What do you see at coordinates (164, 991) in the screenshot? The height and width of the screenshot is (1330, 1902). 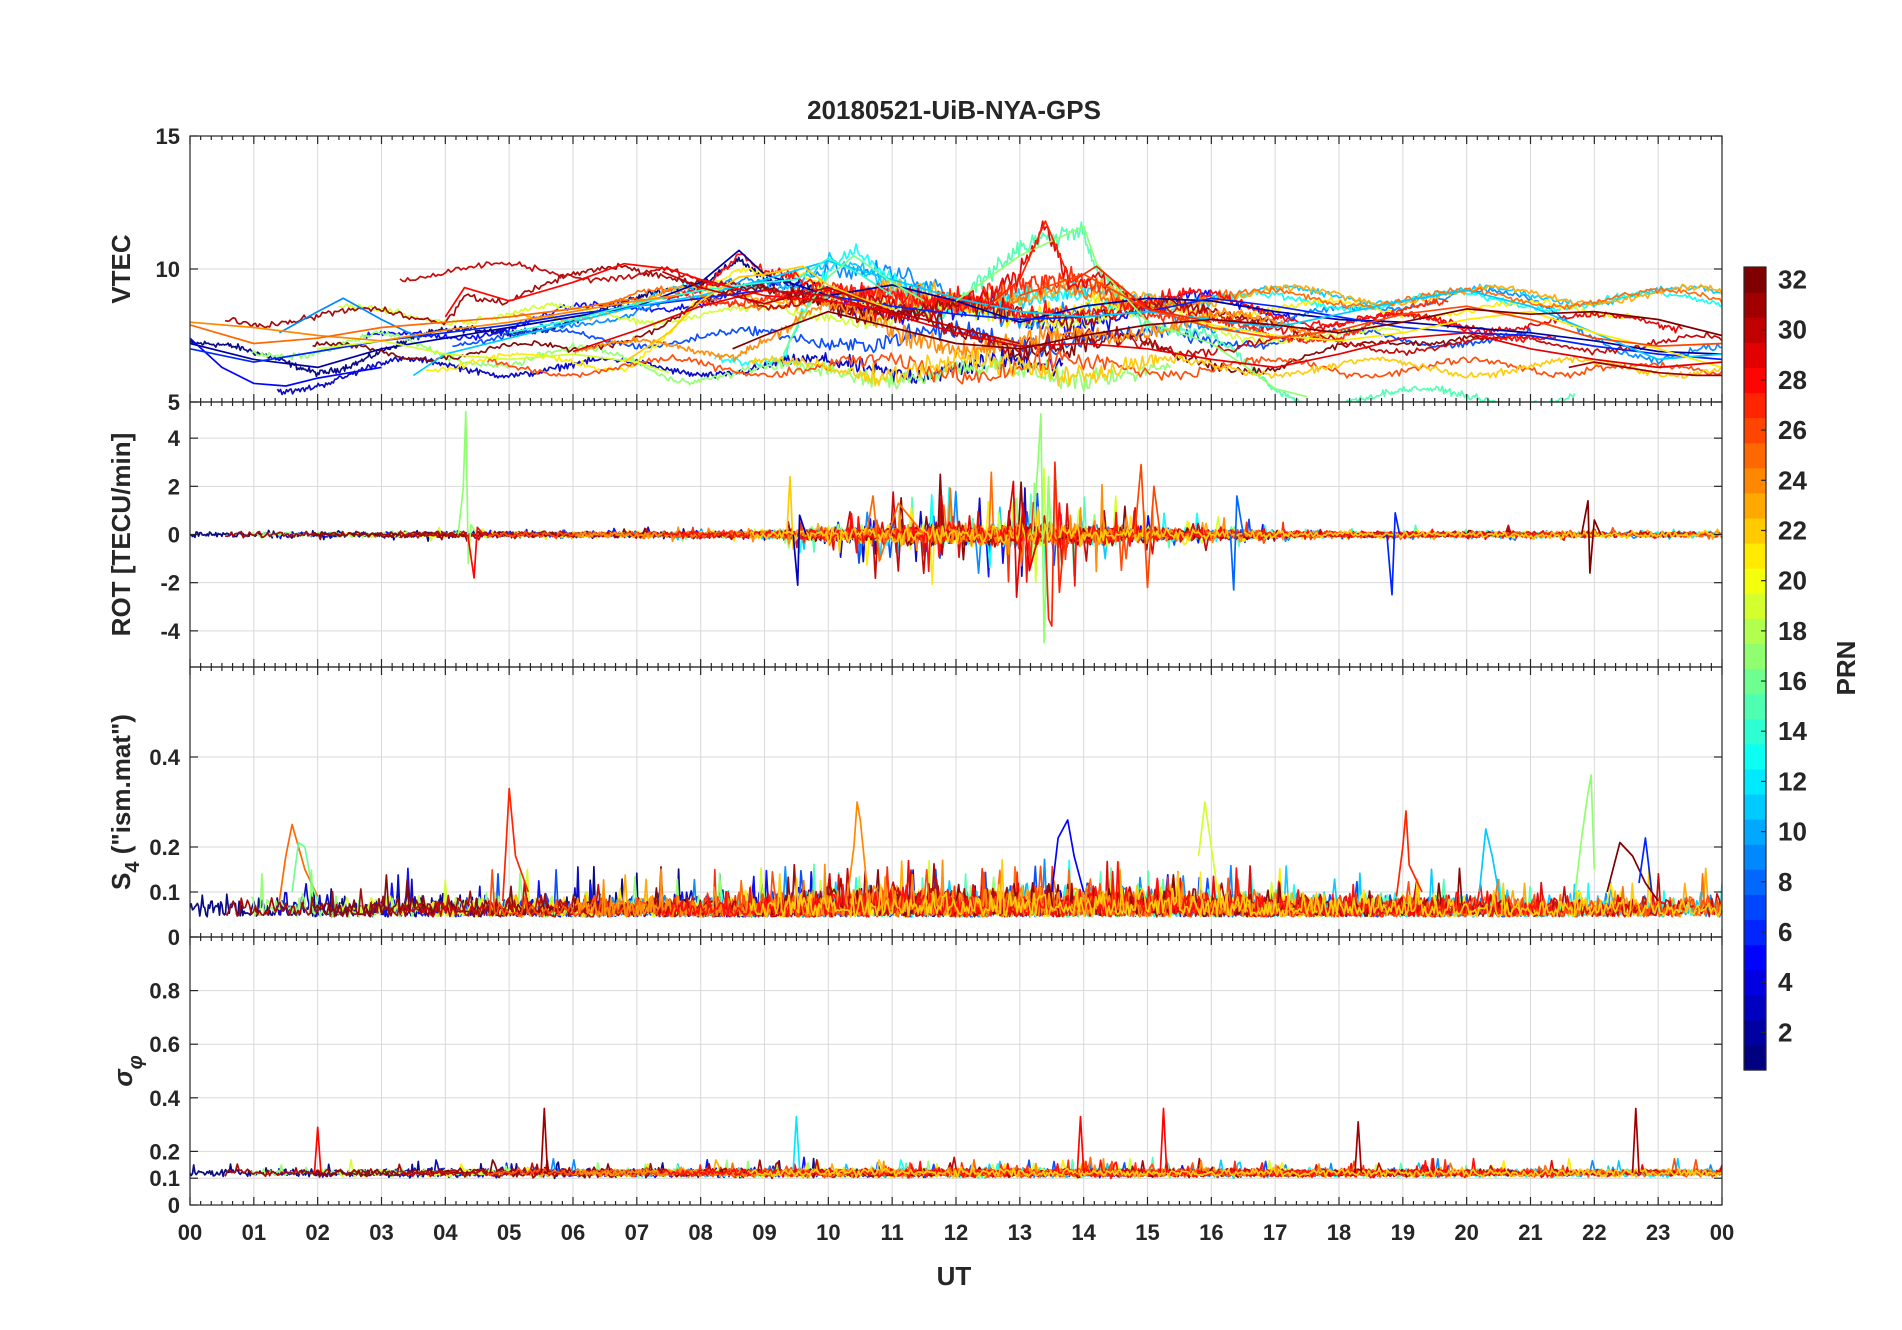 I see `y-tick-label: 0.8` at bounding box center [164, 991].